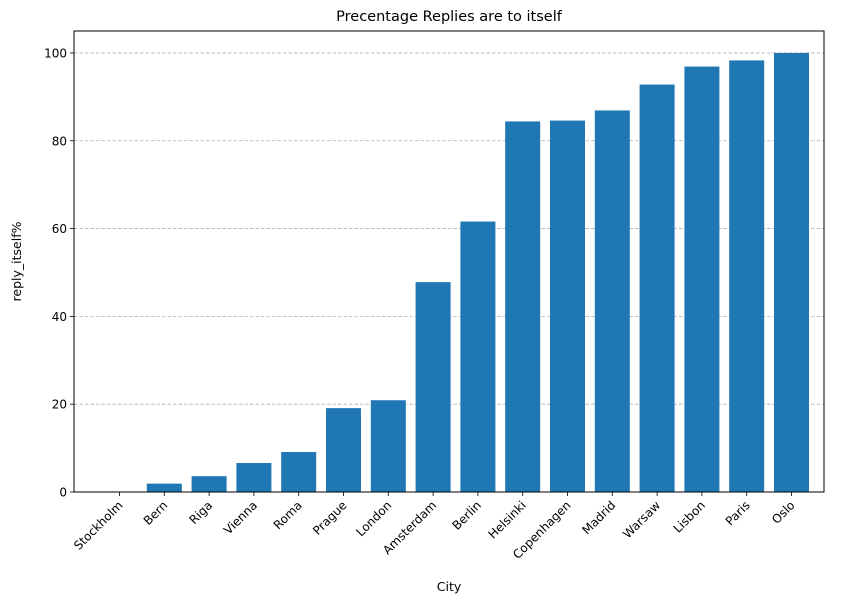 The height and width of the screenshot is (603, 851). What do you see at coordinates (55, 53) in the screenshot?
I see `y-tick-label: 100` at bounding box center [55, 53].